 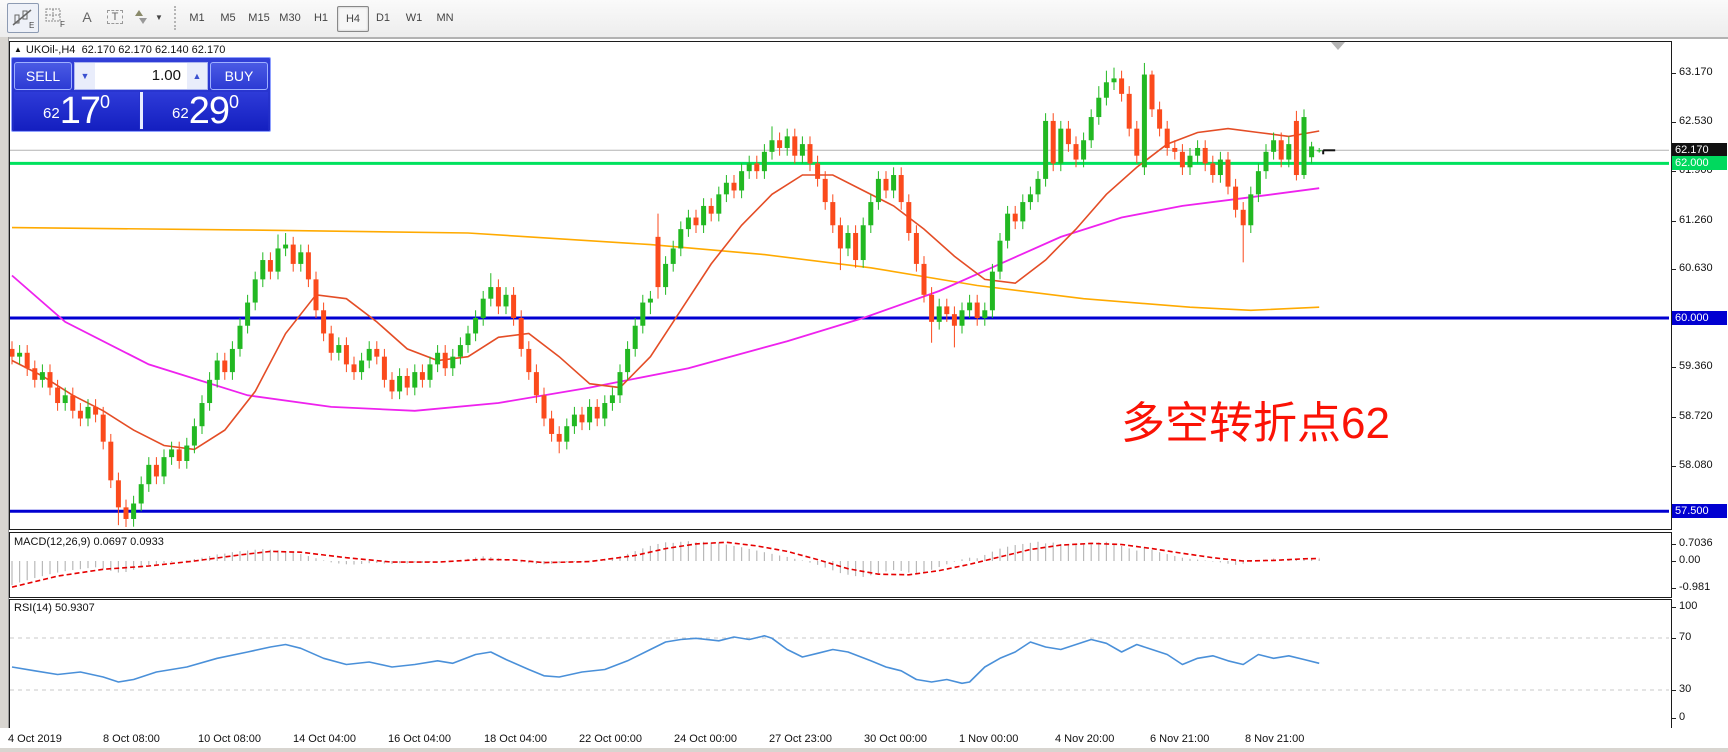 What do you see at coordinates (383, 18) in the screenshot?
I see `timeframe-d1: D1` at bounding box center [383, 18].